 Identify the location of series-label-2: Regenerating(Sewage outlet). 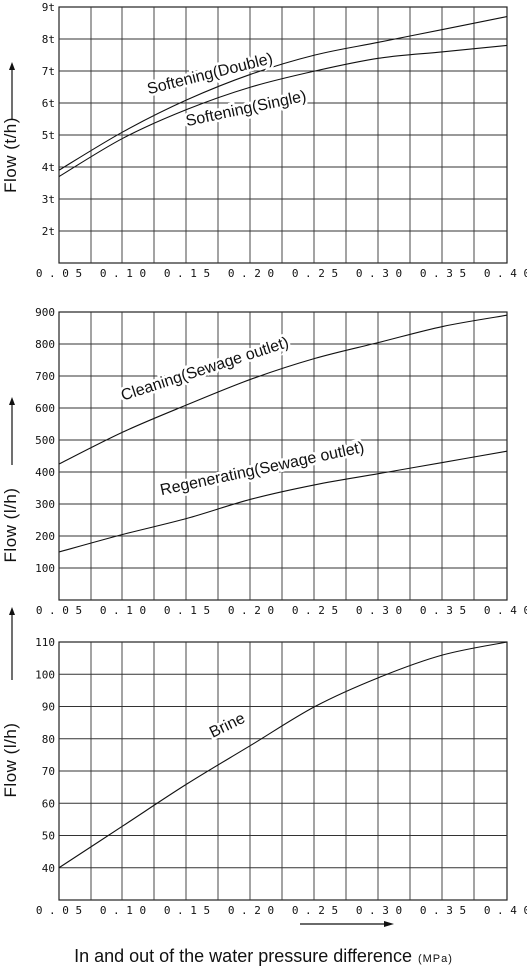
(262, 469).